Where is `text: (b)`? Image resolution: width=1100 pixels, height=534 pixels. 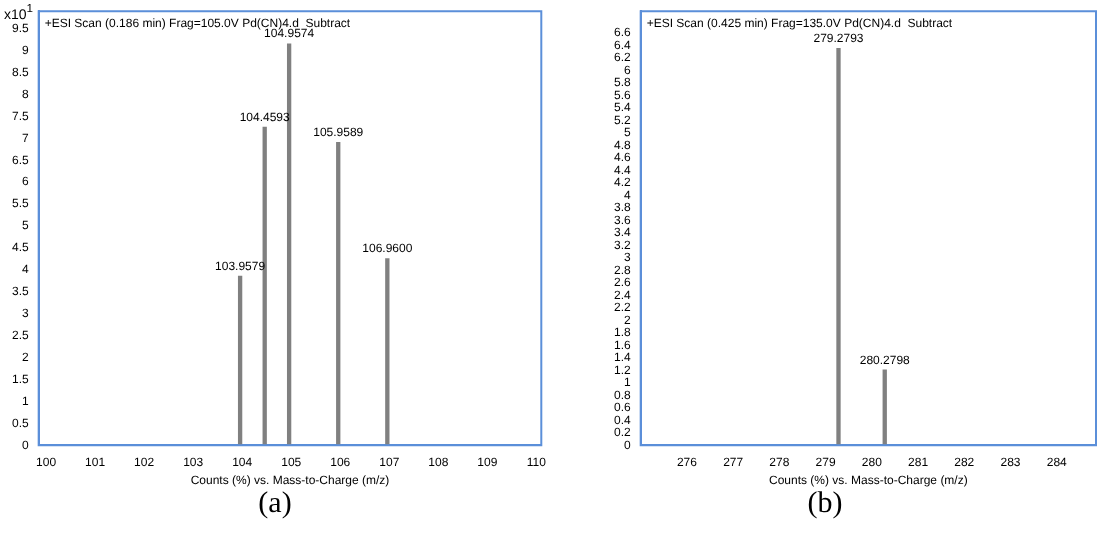 text: (b) is located at coordinates (825, 505).